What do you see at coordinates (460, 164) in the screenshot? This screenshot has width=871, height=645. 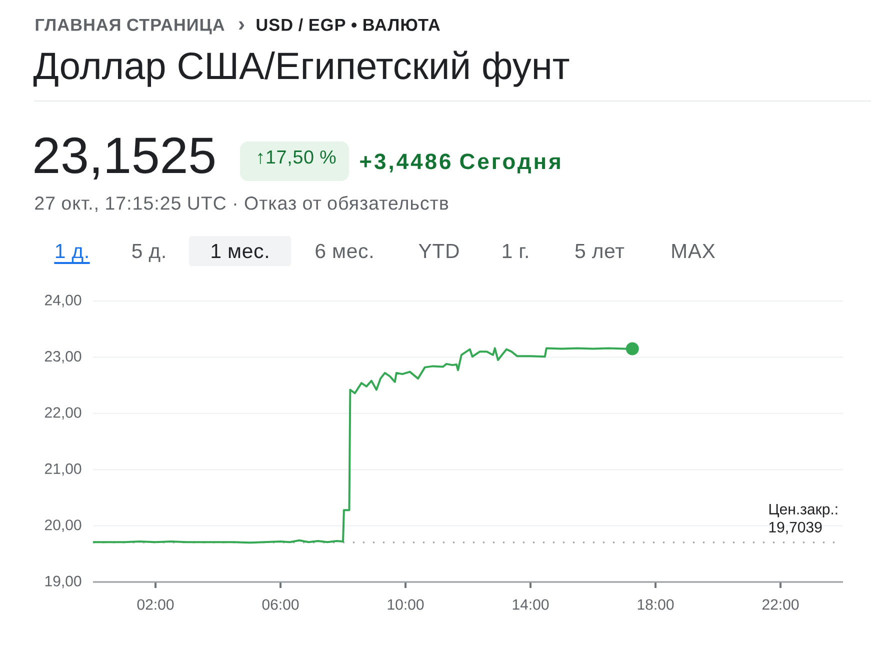 I see `text: +3,4486 Сегодня` at bounding box center [460, 164].